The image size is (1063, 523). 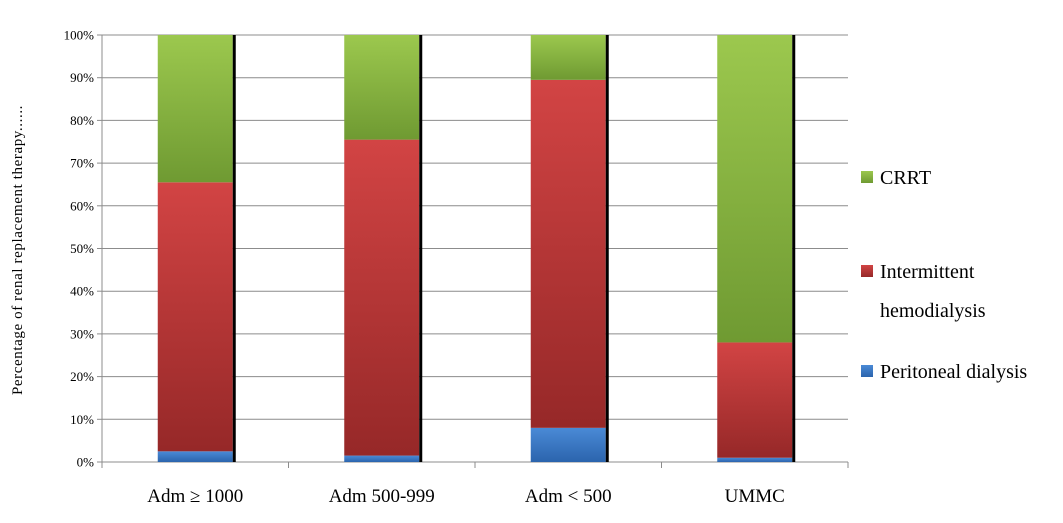 What do you see at coordinates (195, 496) in the screenshot?
I see `x-tick-label: Adm ≥ 1000` at bounding box center [195, 496].